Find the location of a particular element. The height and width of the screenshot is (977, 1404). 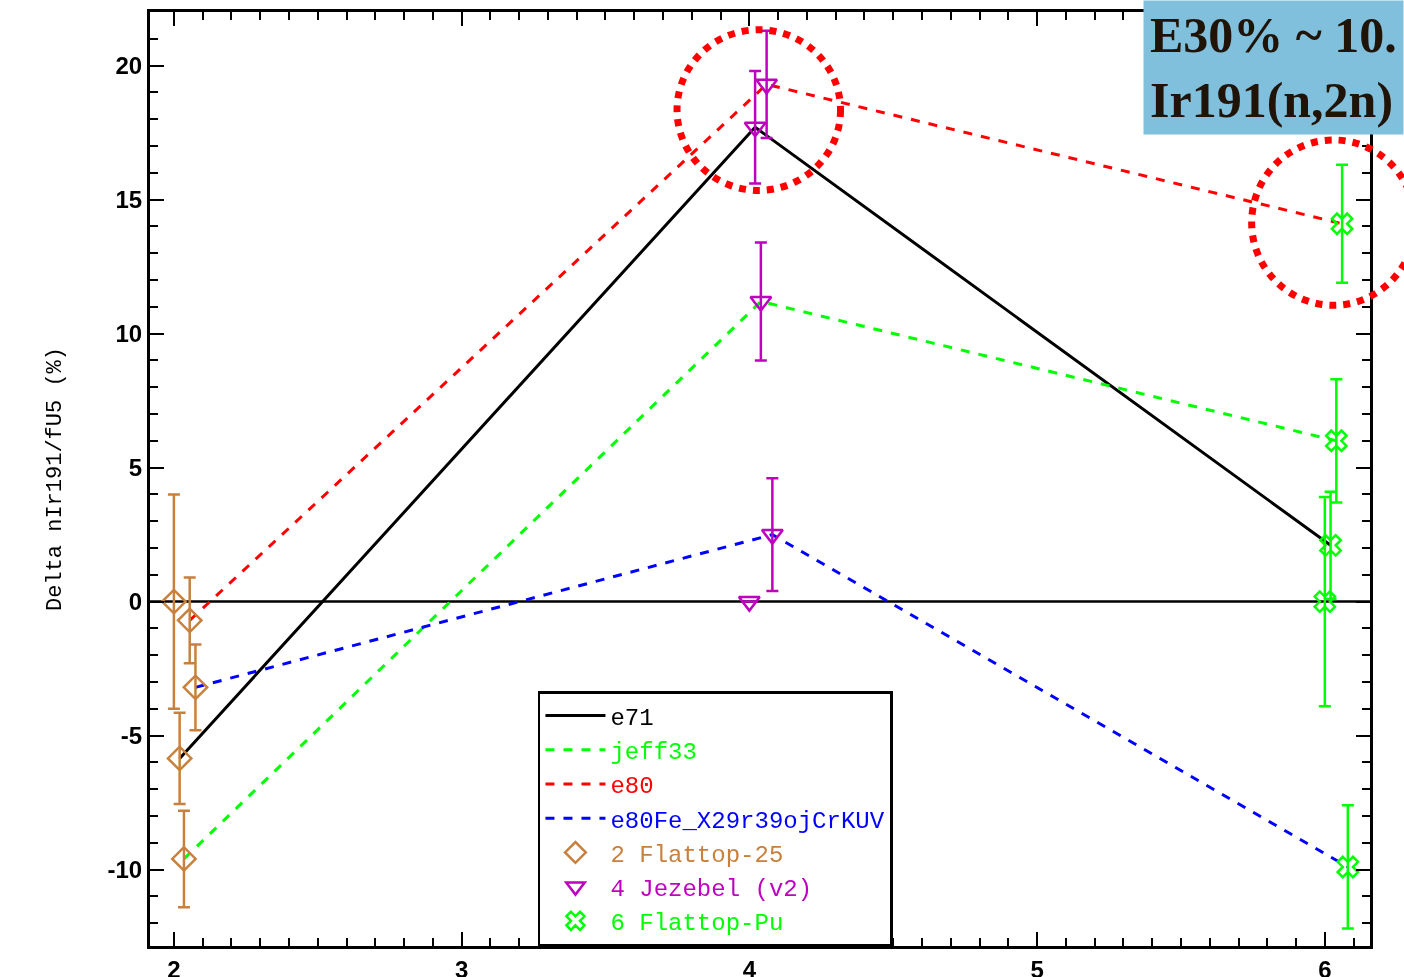

legend-label: 4 Jezebel (v2) is located at coordinates (711, 889).